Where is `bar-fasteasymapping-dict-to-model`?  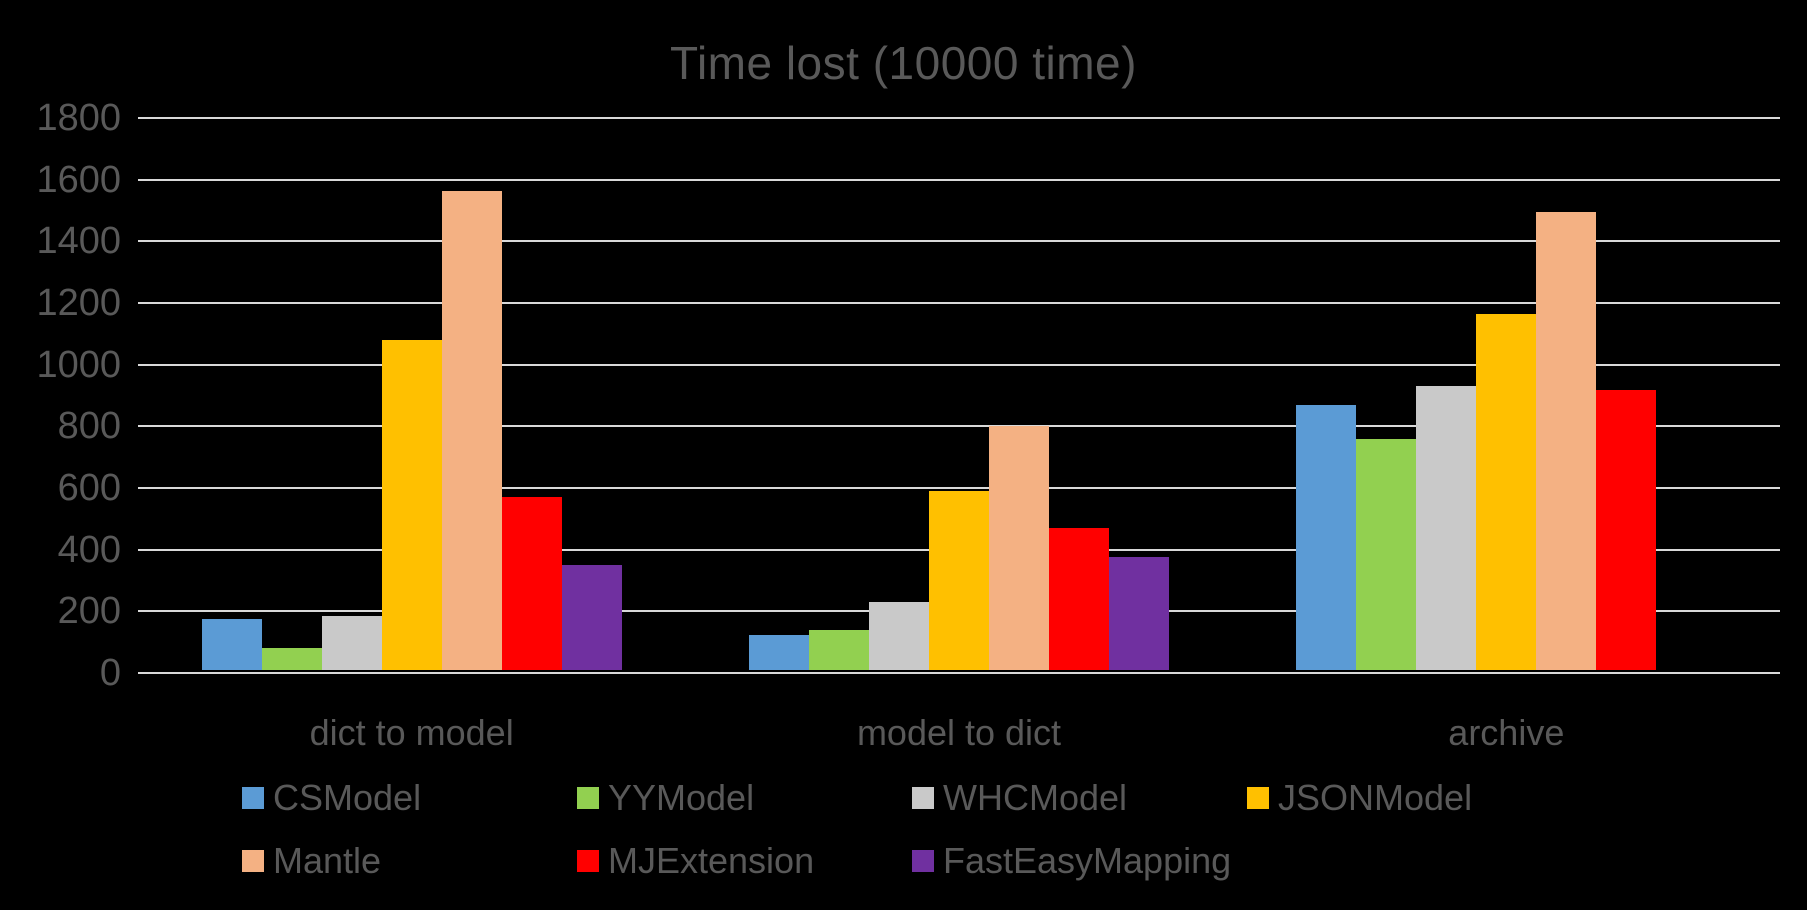
bar-fasteasymapping-dict-to-model is located at coordinates (591, 617).